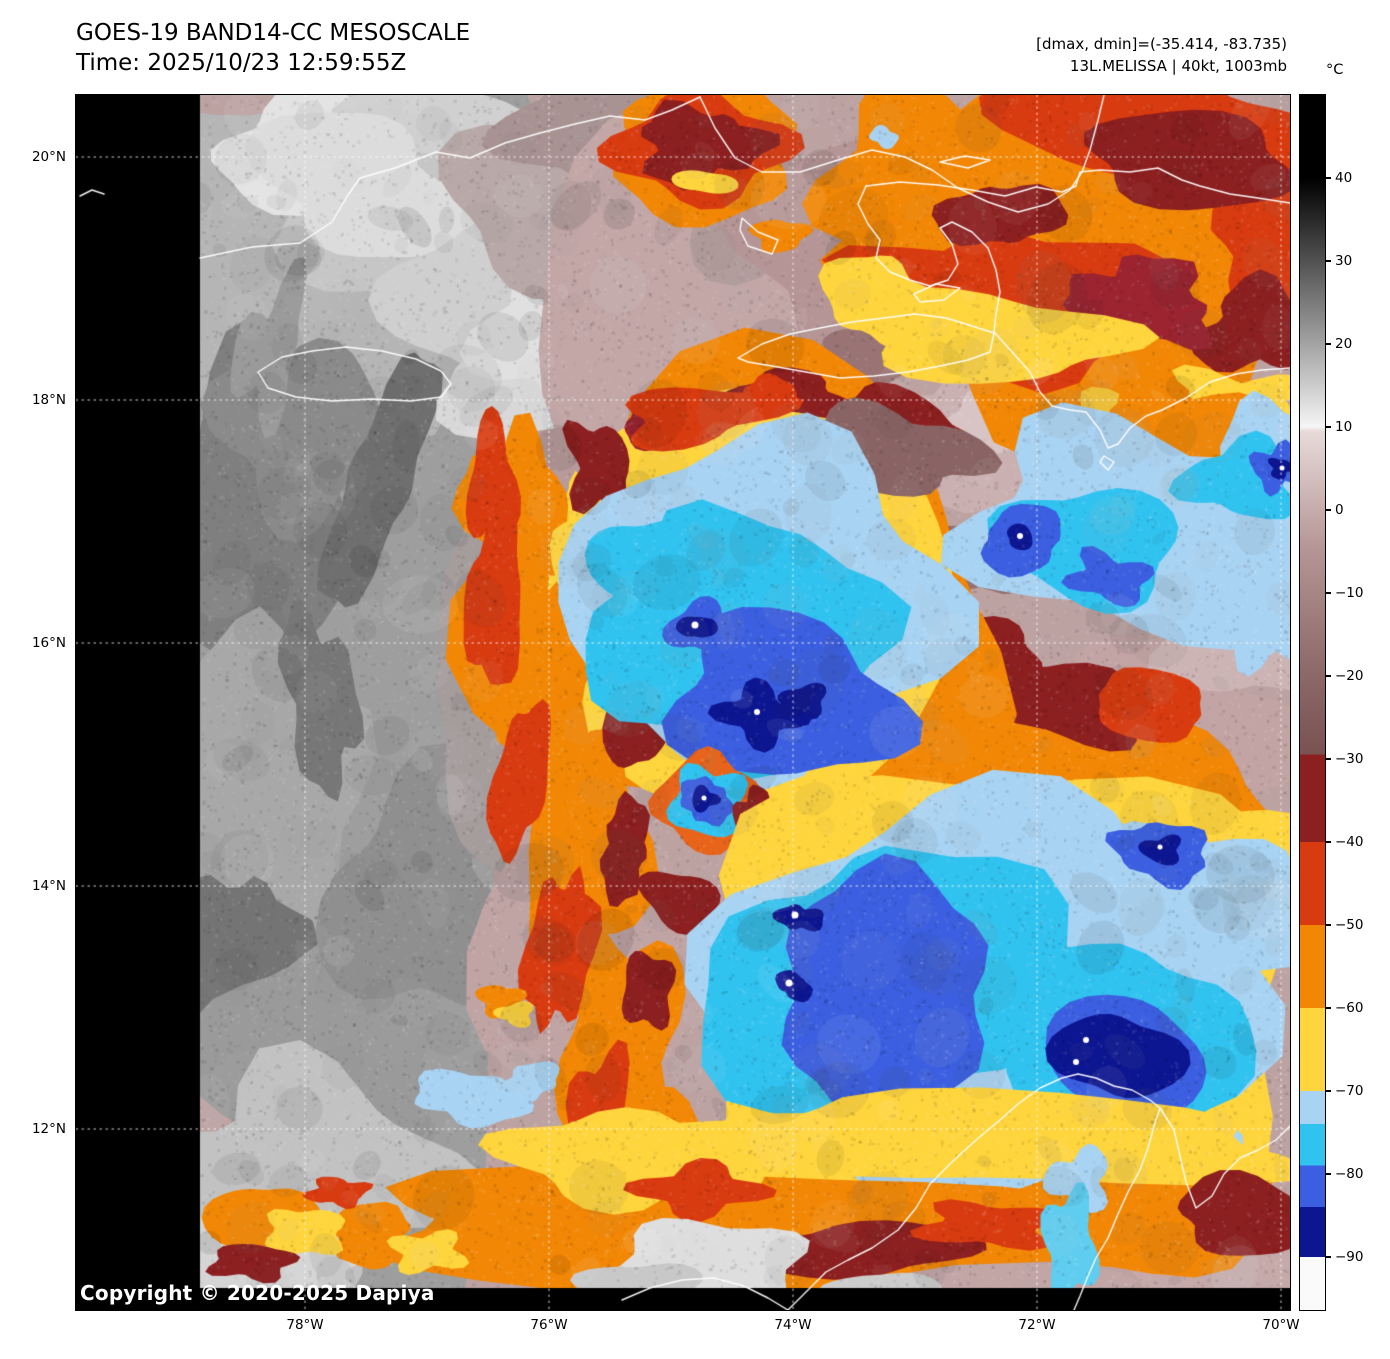 Image resolution: width=1390 pixels, height=1359 pixels. I want to click on colorbar-tick-label: −40, so click(1349, 841).